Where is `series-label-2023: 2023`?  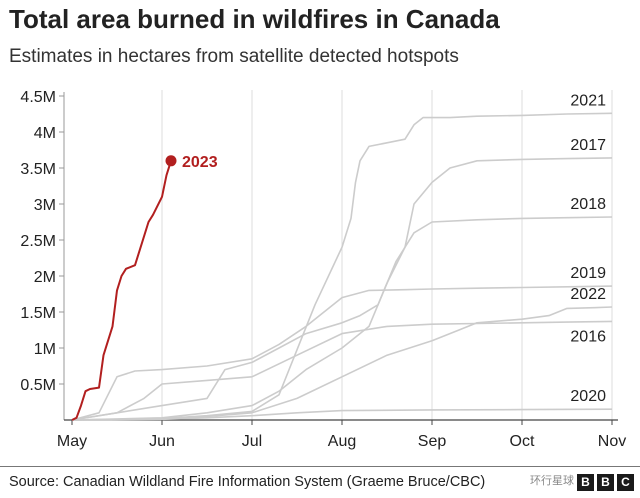
series-label-2023: 2023 is located at coordinates (200, 162).